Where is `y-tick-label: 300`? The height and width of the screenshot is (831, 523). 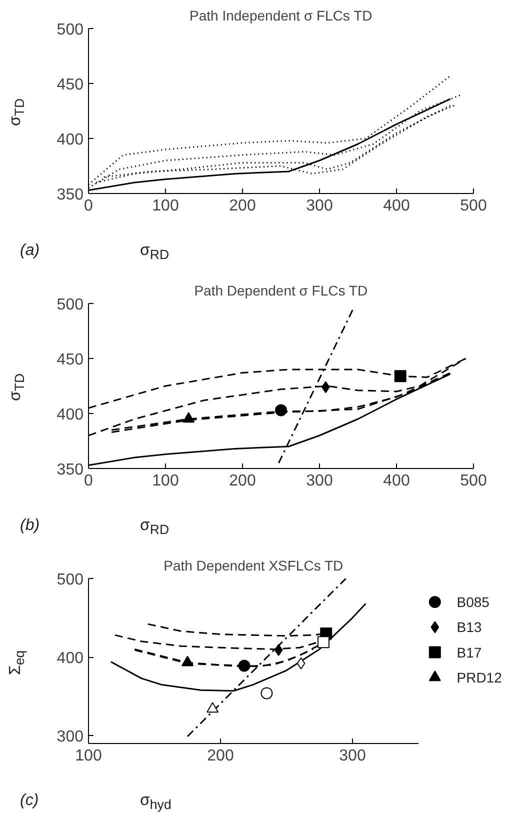 y-tick-label: 300 is located at coordinates (70, 737).